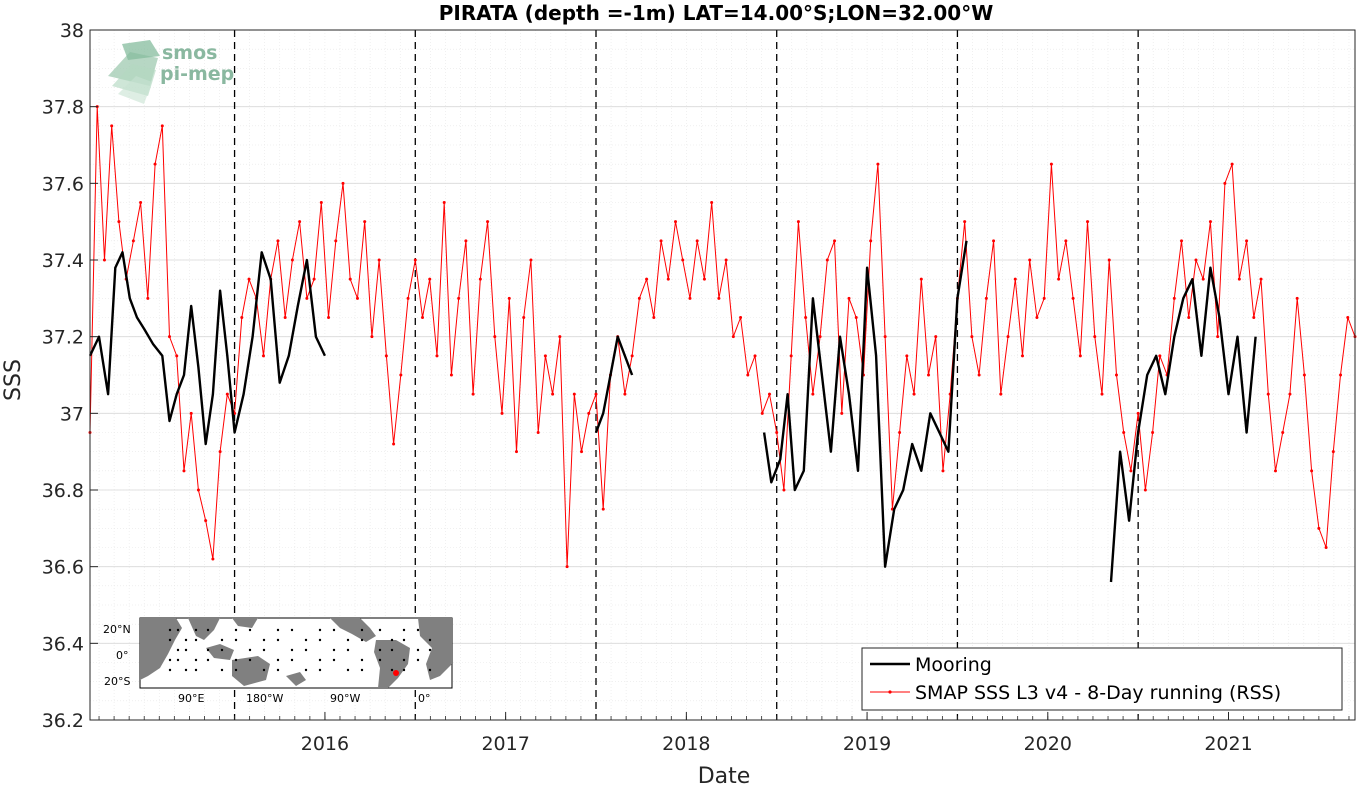  What do you see at coordinates (614, 384) in the screenshot?
I see `mooring-line` at bounding box center [614, 384].